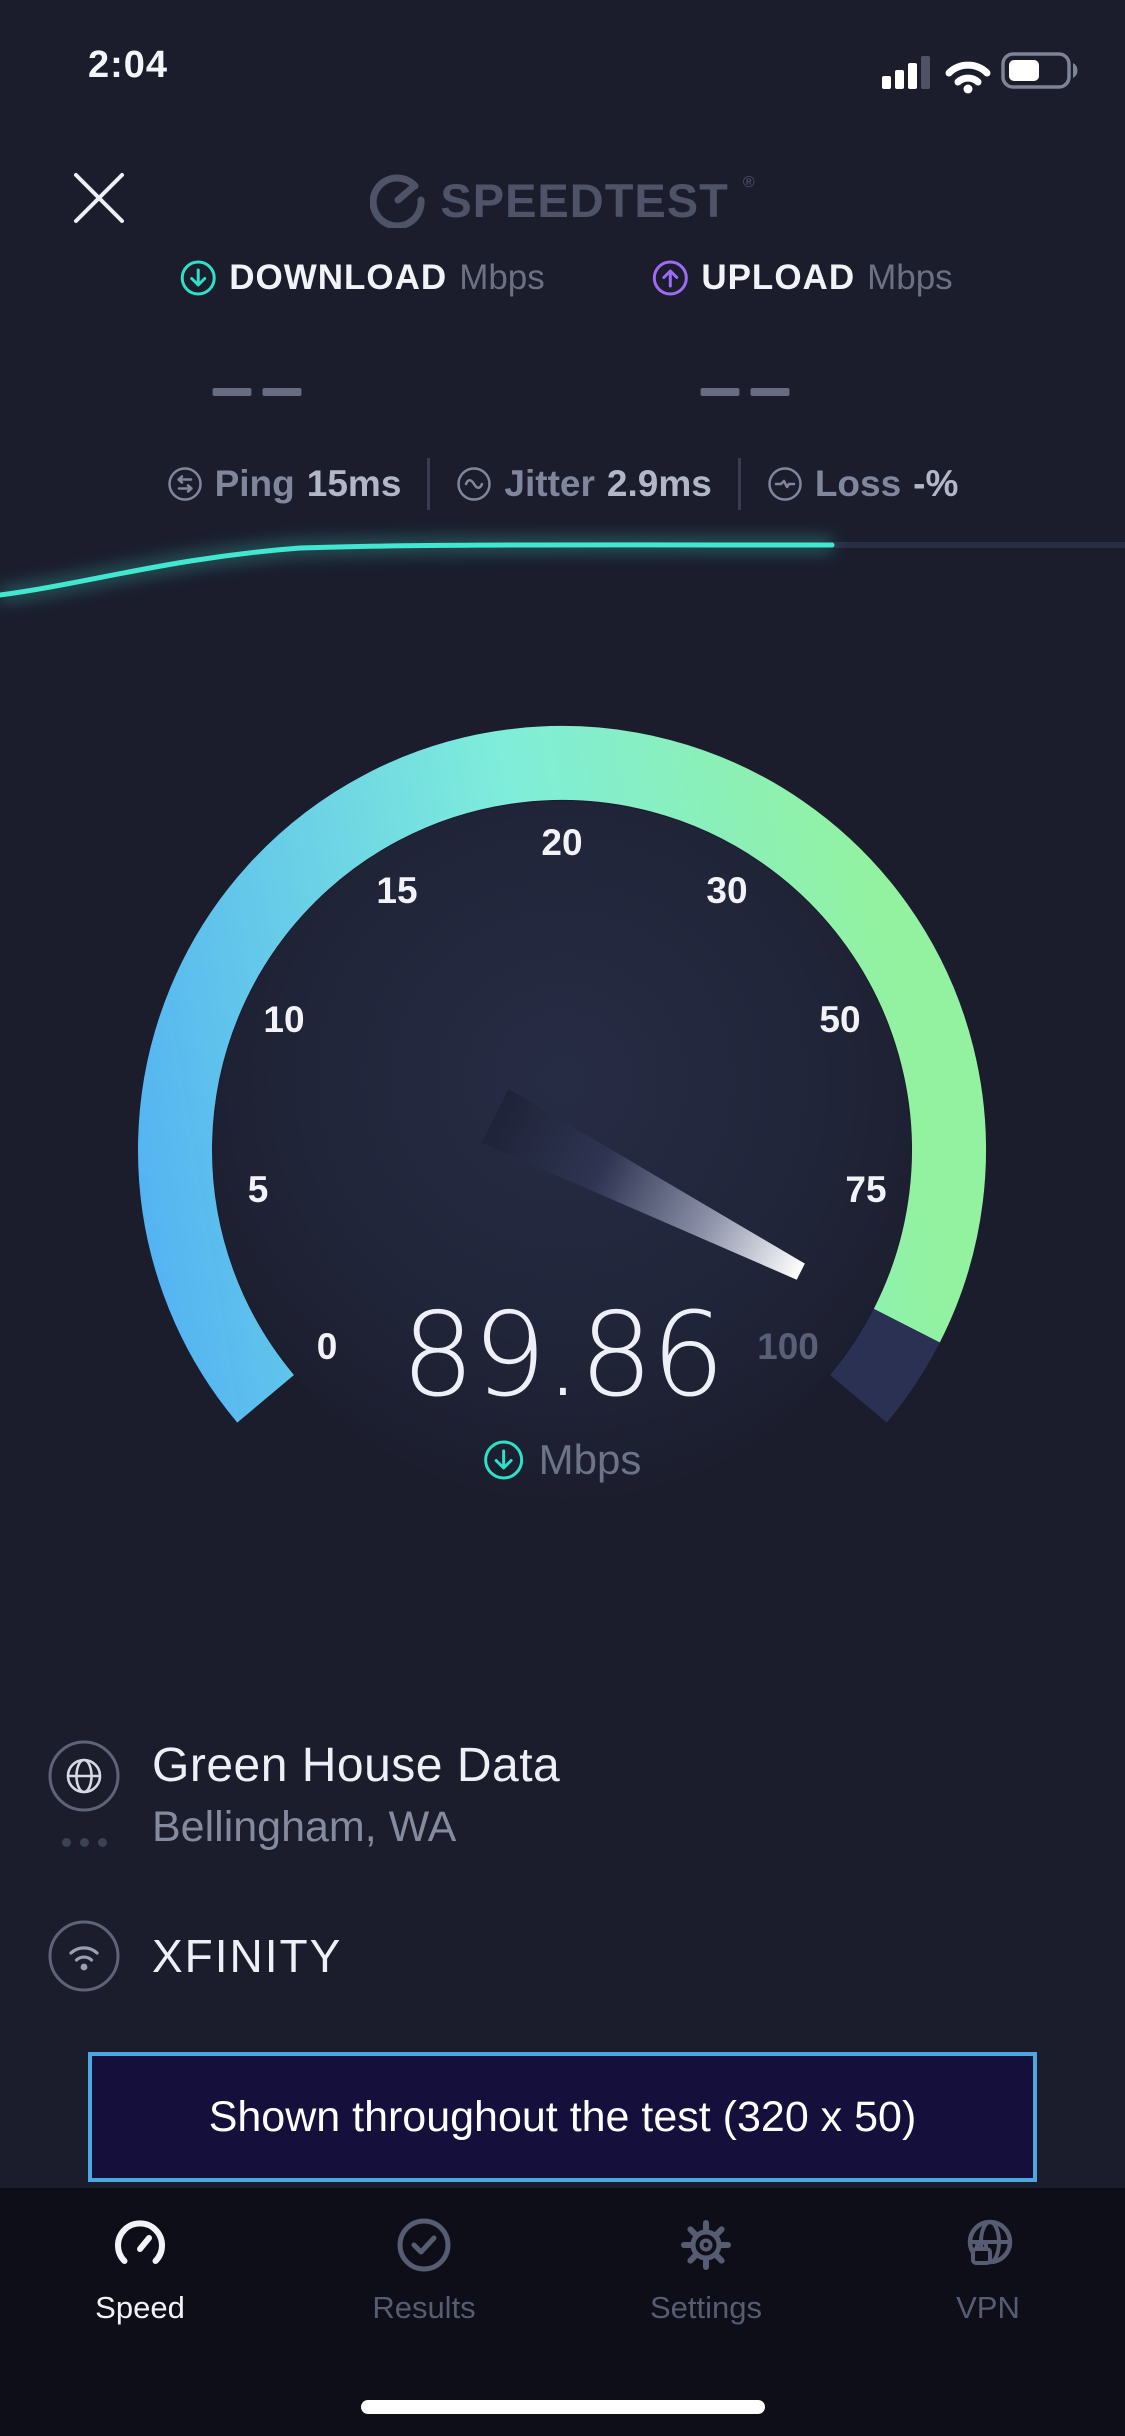  Describe the element at coordinates (338, 277) in the screenshot. I see `download-label: DOWNLOAD` at that location.